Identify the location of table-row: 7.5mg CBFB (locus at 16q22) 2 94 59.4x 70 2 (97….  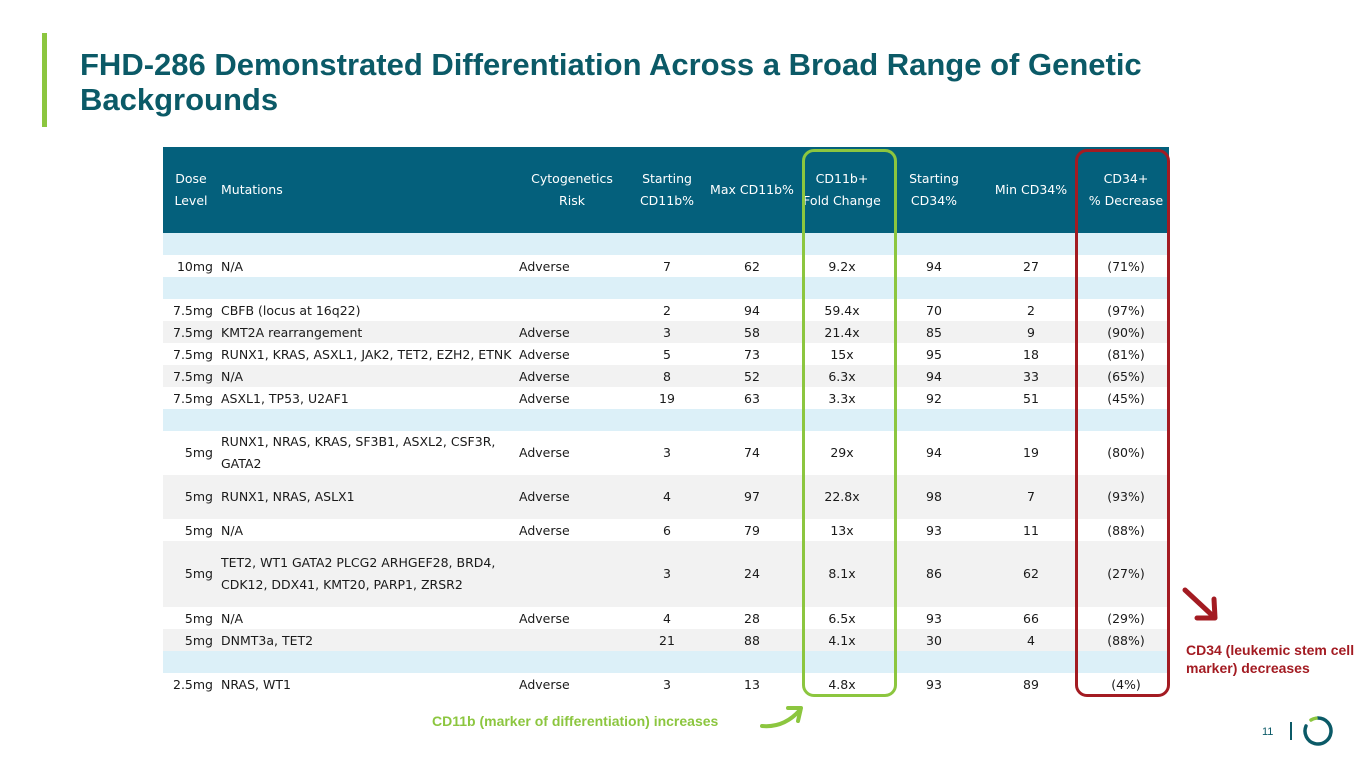
(666, 310).